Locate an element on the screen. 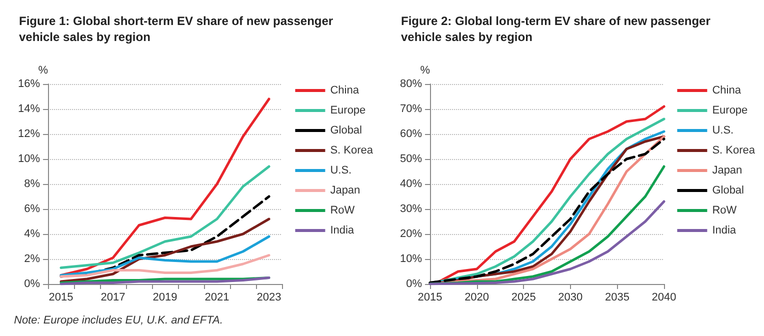 This screenshot has height=336, width=764. y-tick-label: 16% is located at coordinates (29, 84).